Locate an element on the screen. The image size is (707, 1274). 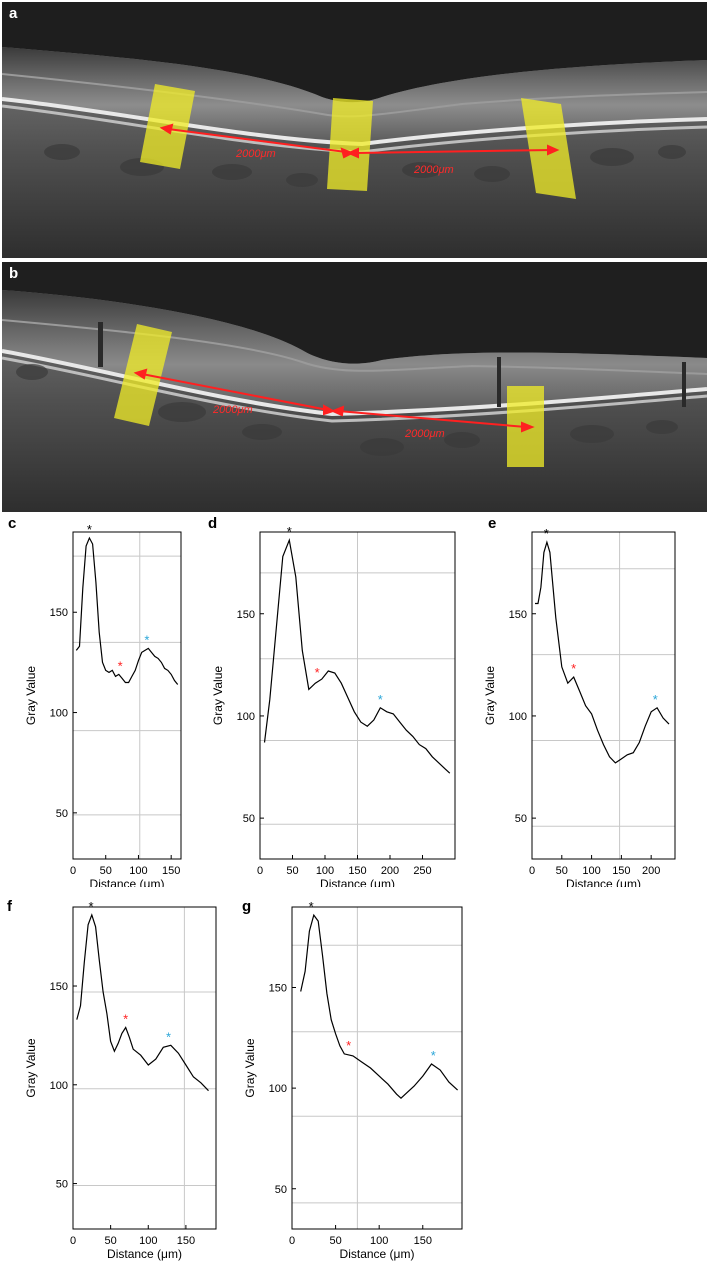
panel-letter-a: a is located at coordinates (13, 13).